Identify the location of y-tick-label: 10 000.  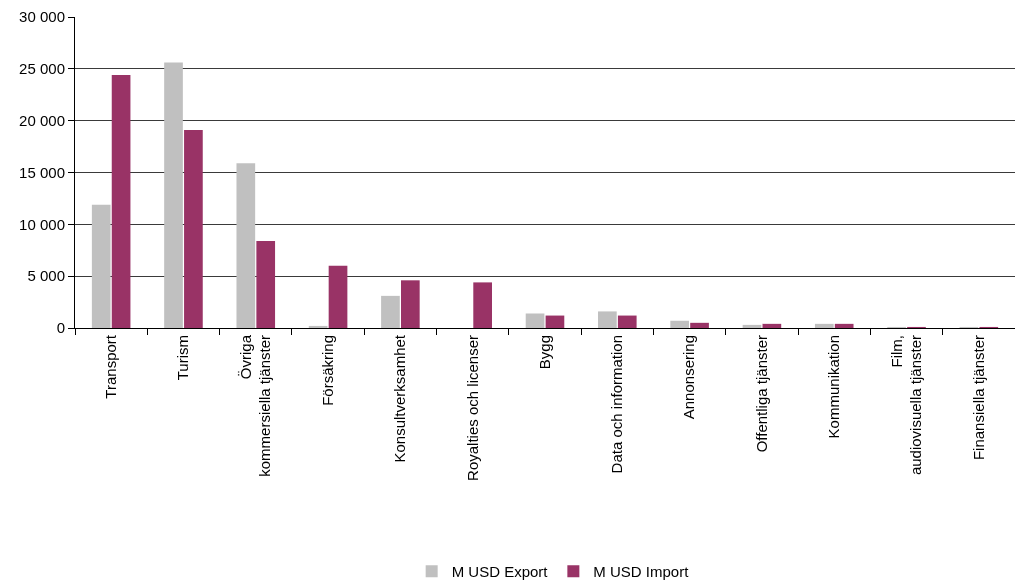
(42, 224).